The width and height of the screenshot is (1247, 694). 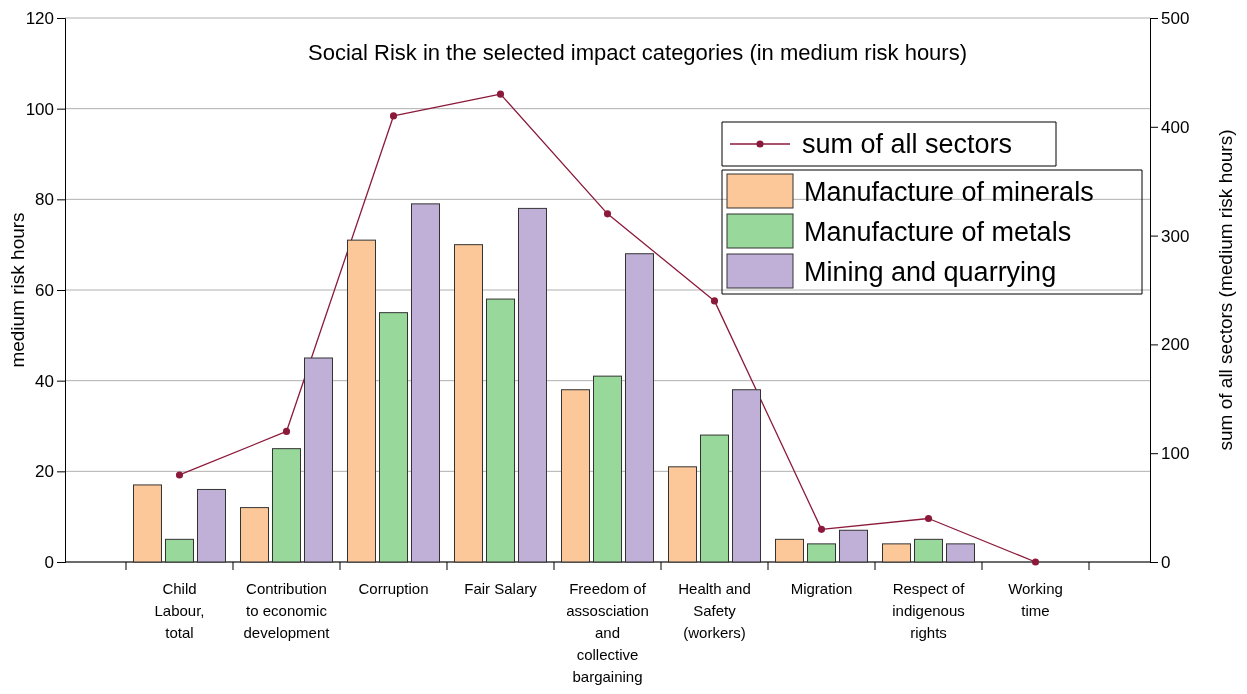 I want to click on x-tick-label: Fair Salary, so click(x=501, y=588).